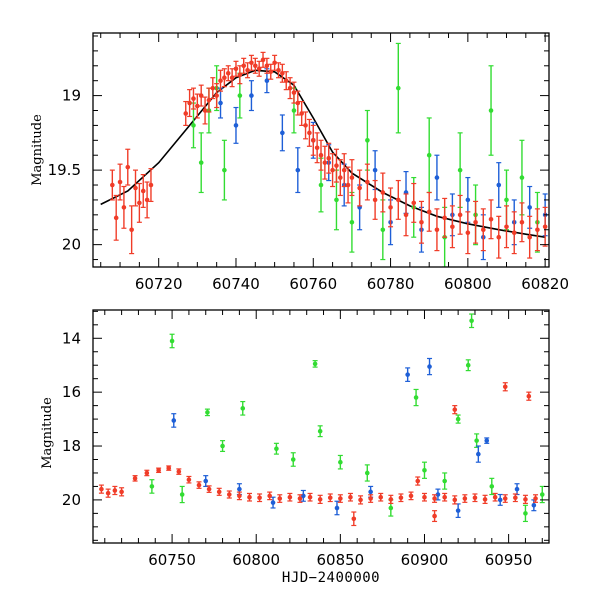 The image size is (600, 600). I want to click on x-tick-label: 60780, so click(391, 284).